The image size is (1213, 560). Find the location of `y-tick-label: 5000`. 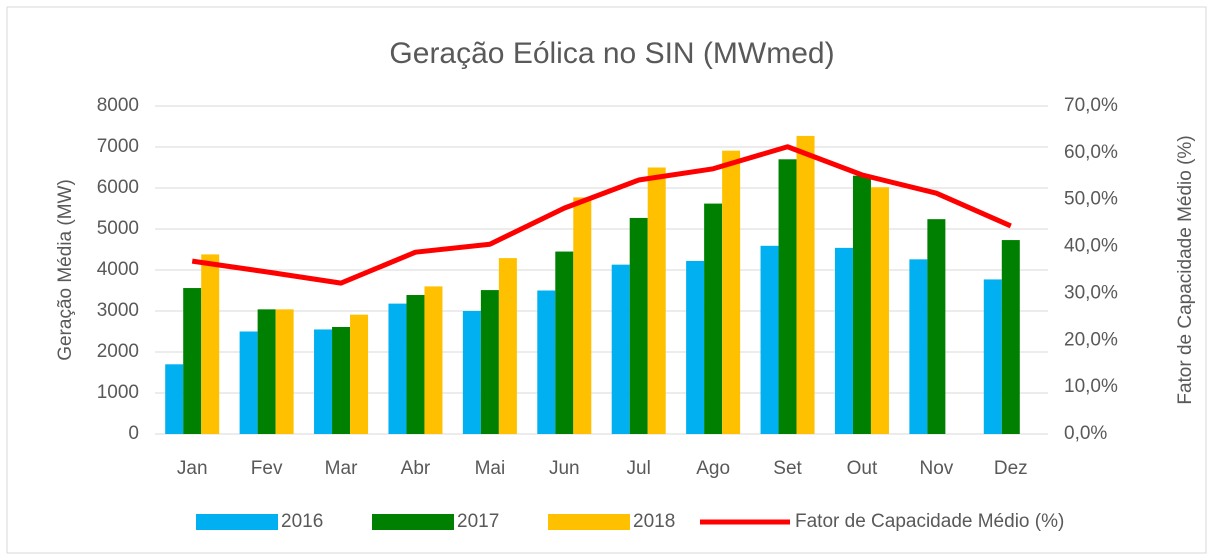

y-tick-label: 5000 is located at coordinates (118, 228).